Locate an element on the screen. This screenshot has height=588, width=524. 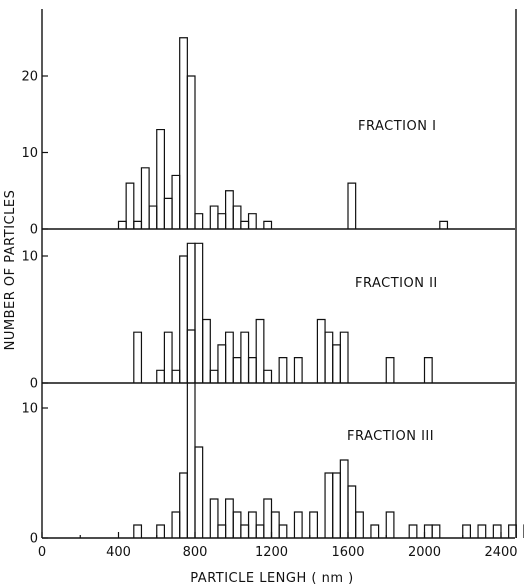
x-axis-title: PARTICLE LENGH ( nm ) is located at coordinates (271, 578).